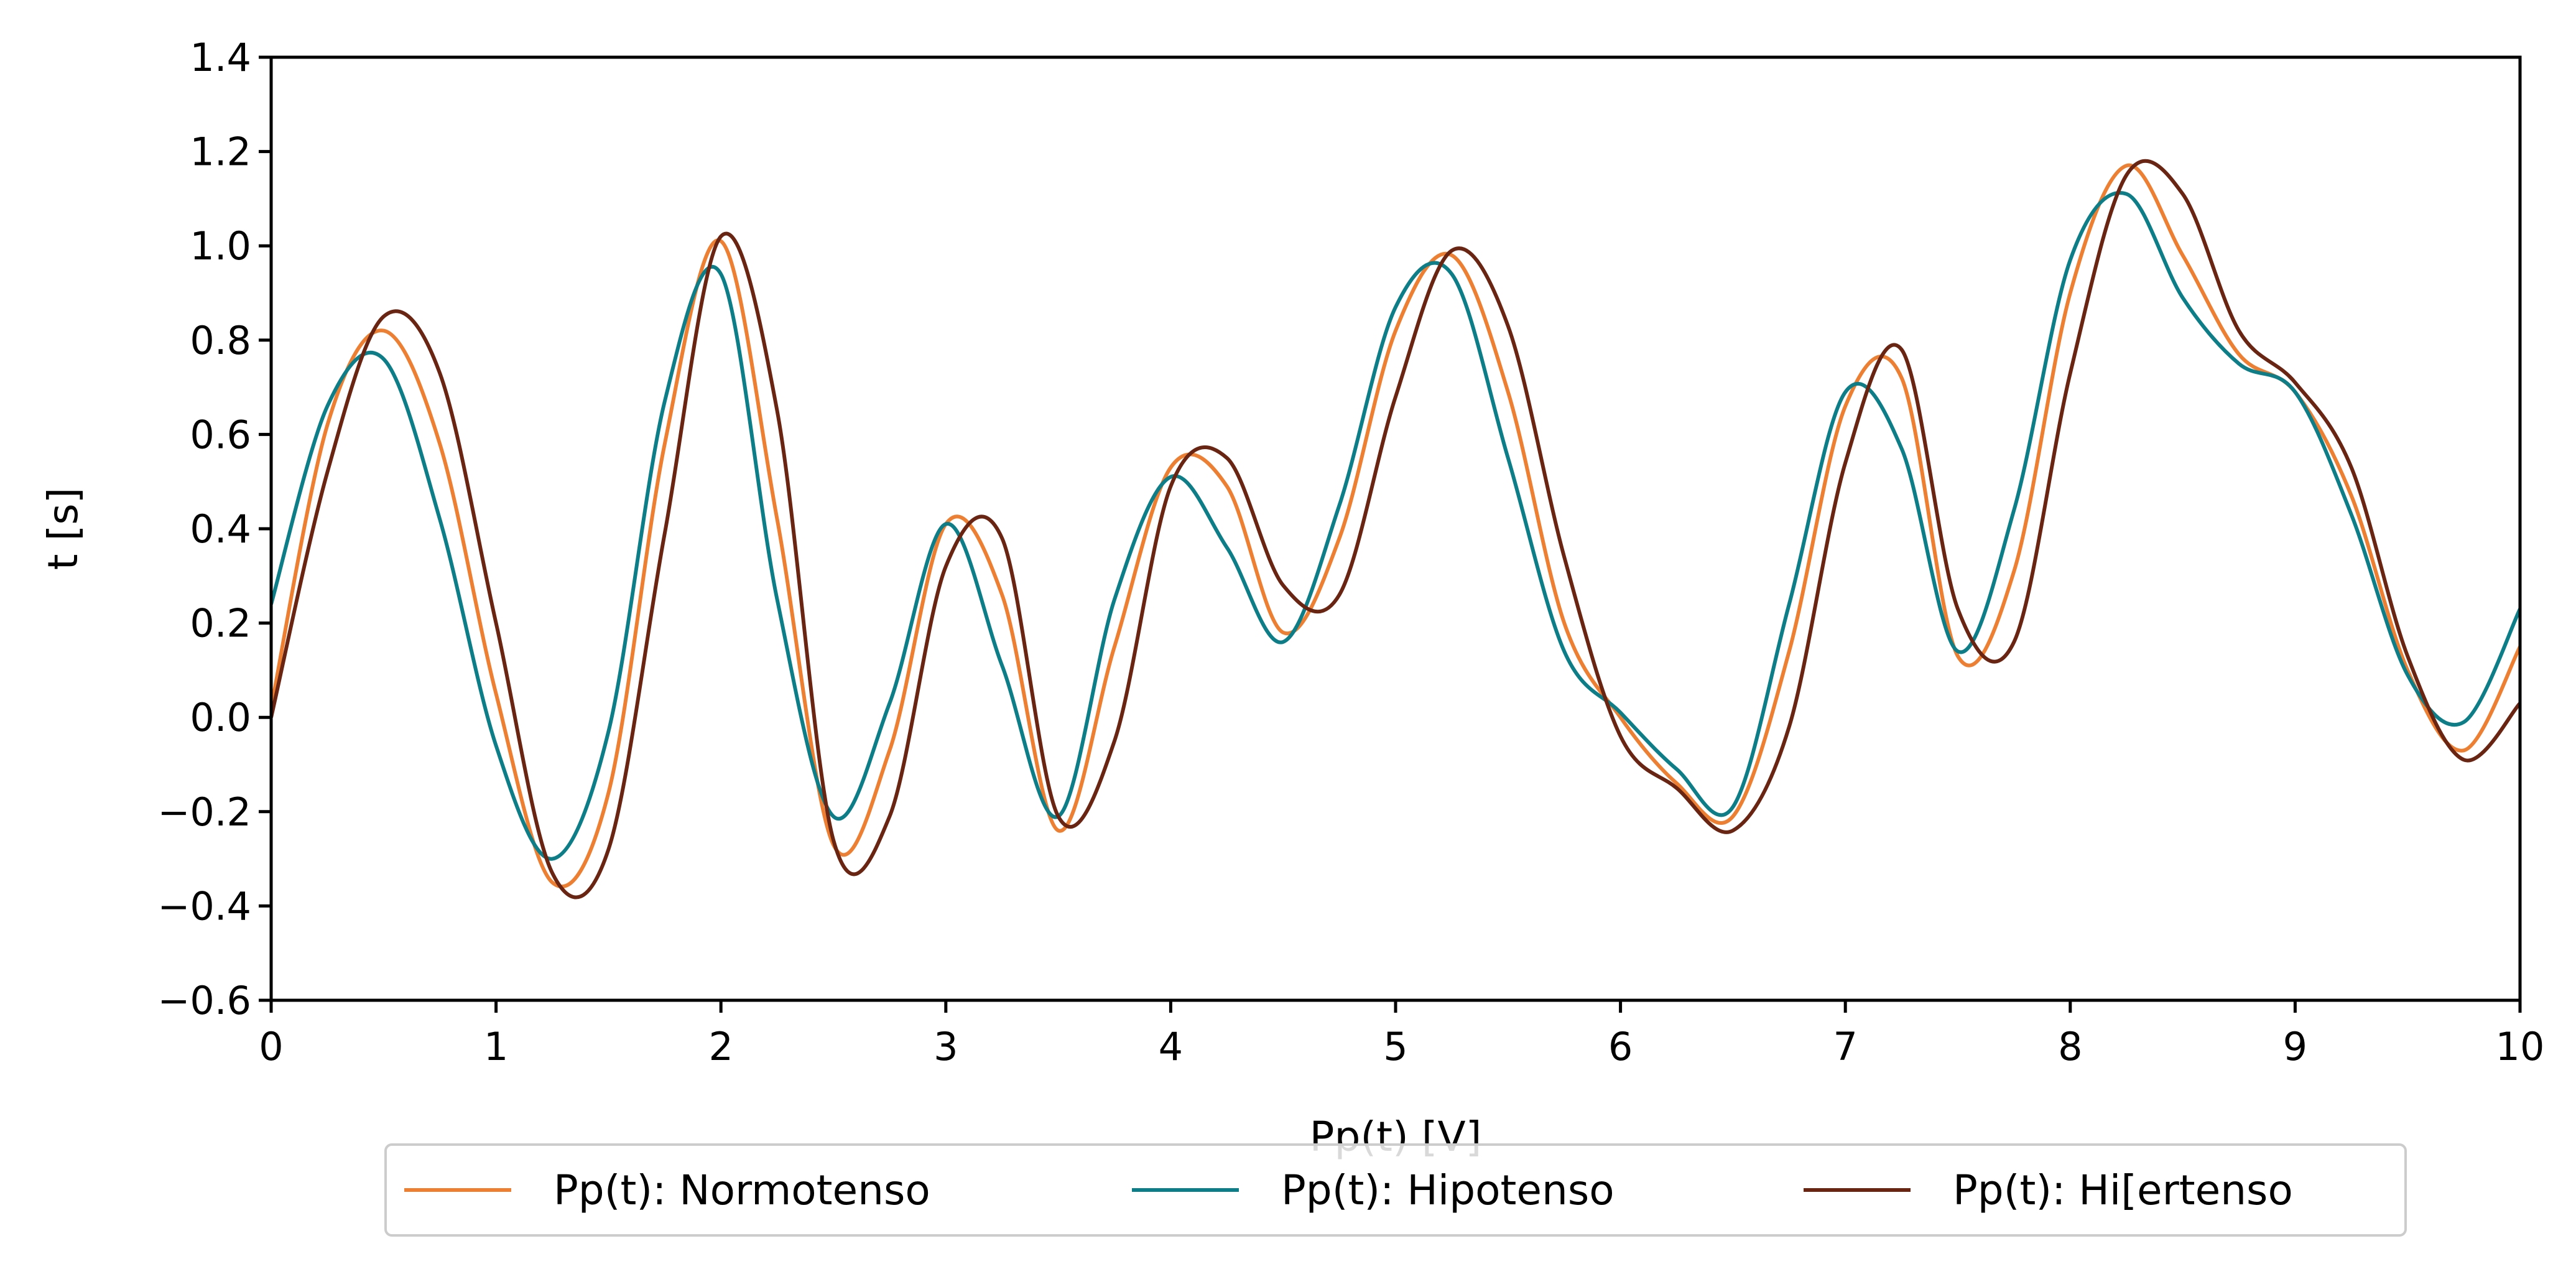 Image resolution: width=2576 pixels, height=1269 pixels. Describe the element at coordinates (1845, 1047) in the screenshot. I see `x-tick-label: 7` at that location.